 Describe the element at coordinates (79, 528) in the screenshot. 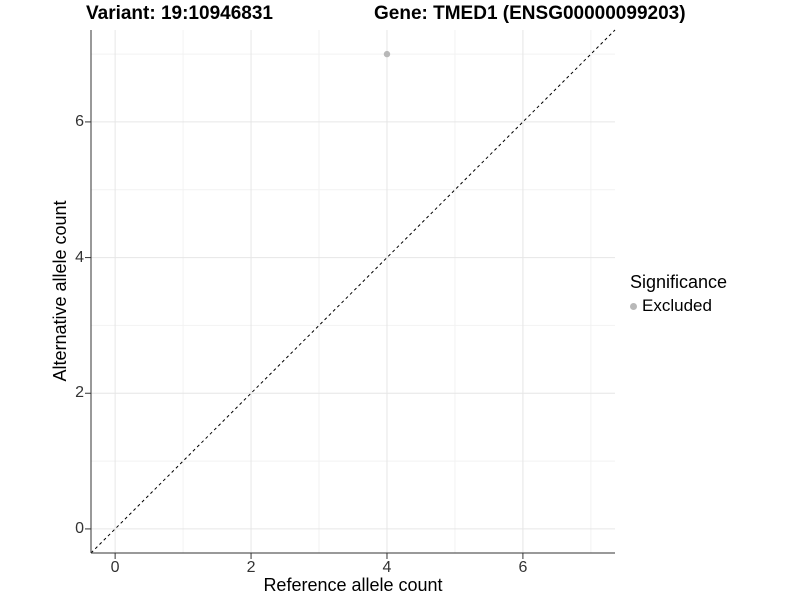

I see `y-tick-label: 0` at that location.